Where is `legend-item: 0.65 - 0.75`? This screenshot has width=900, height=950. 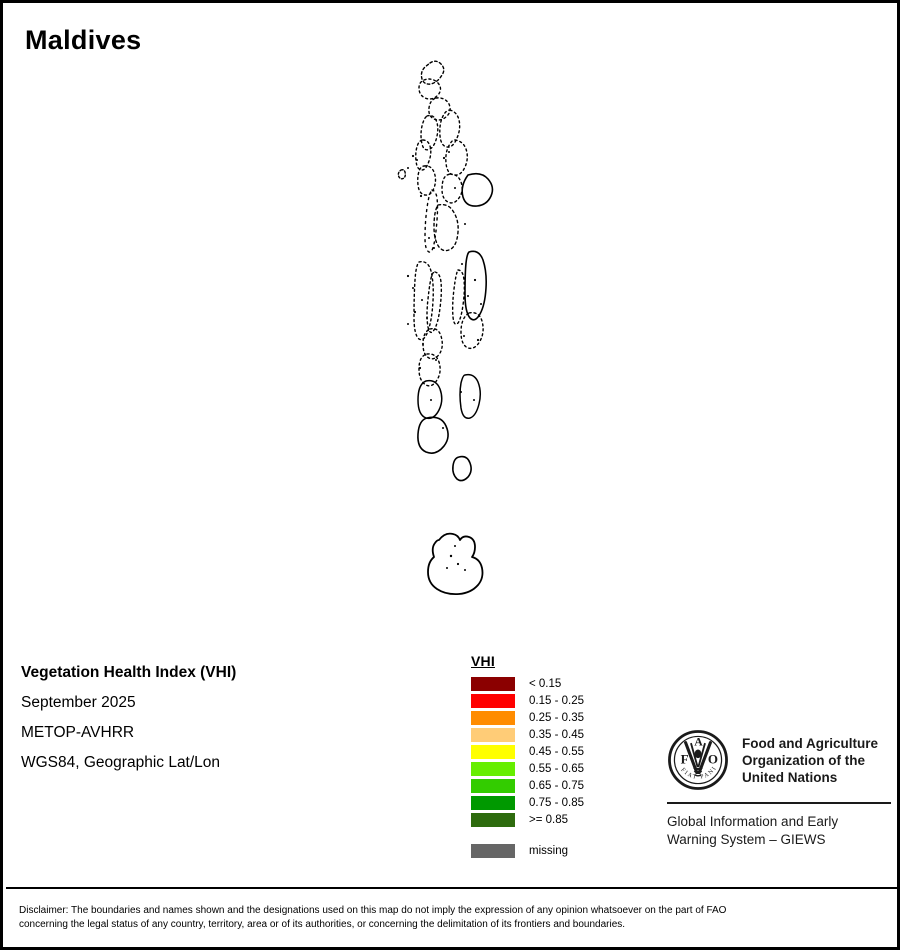 legend-item: 0.65 - 0.75 is located at coordinates (561, 785).